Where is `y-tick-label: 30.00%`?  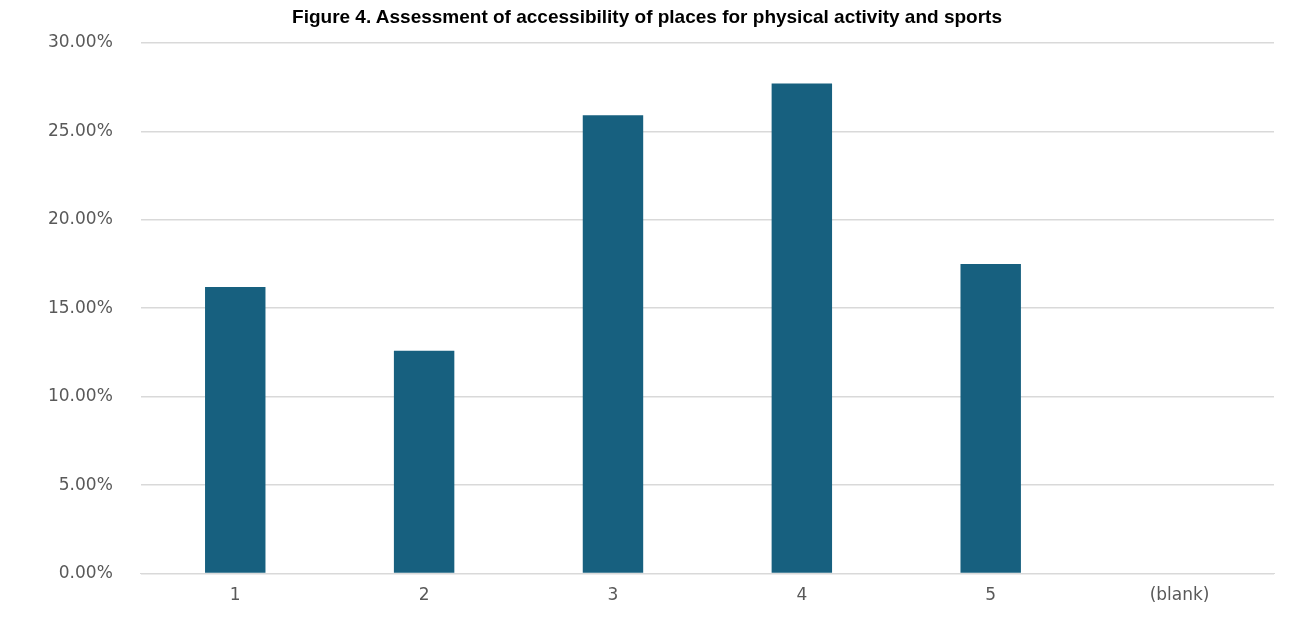 y-tick-label: 30.00% is located at coordinates (80, 41).